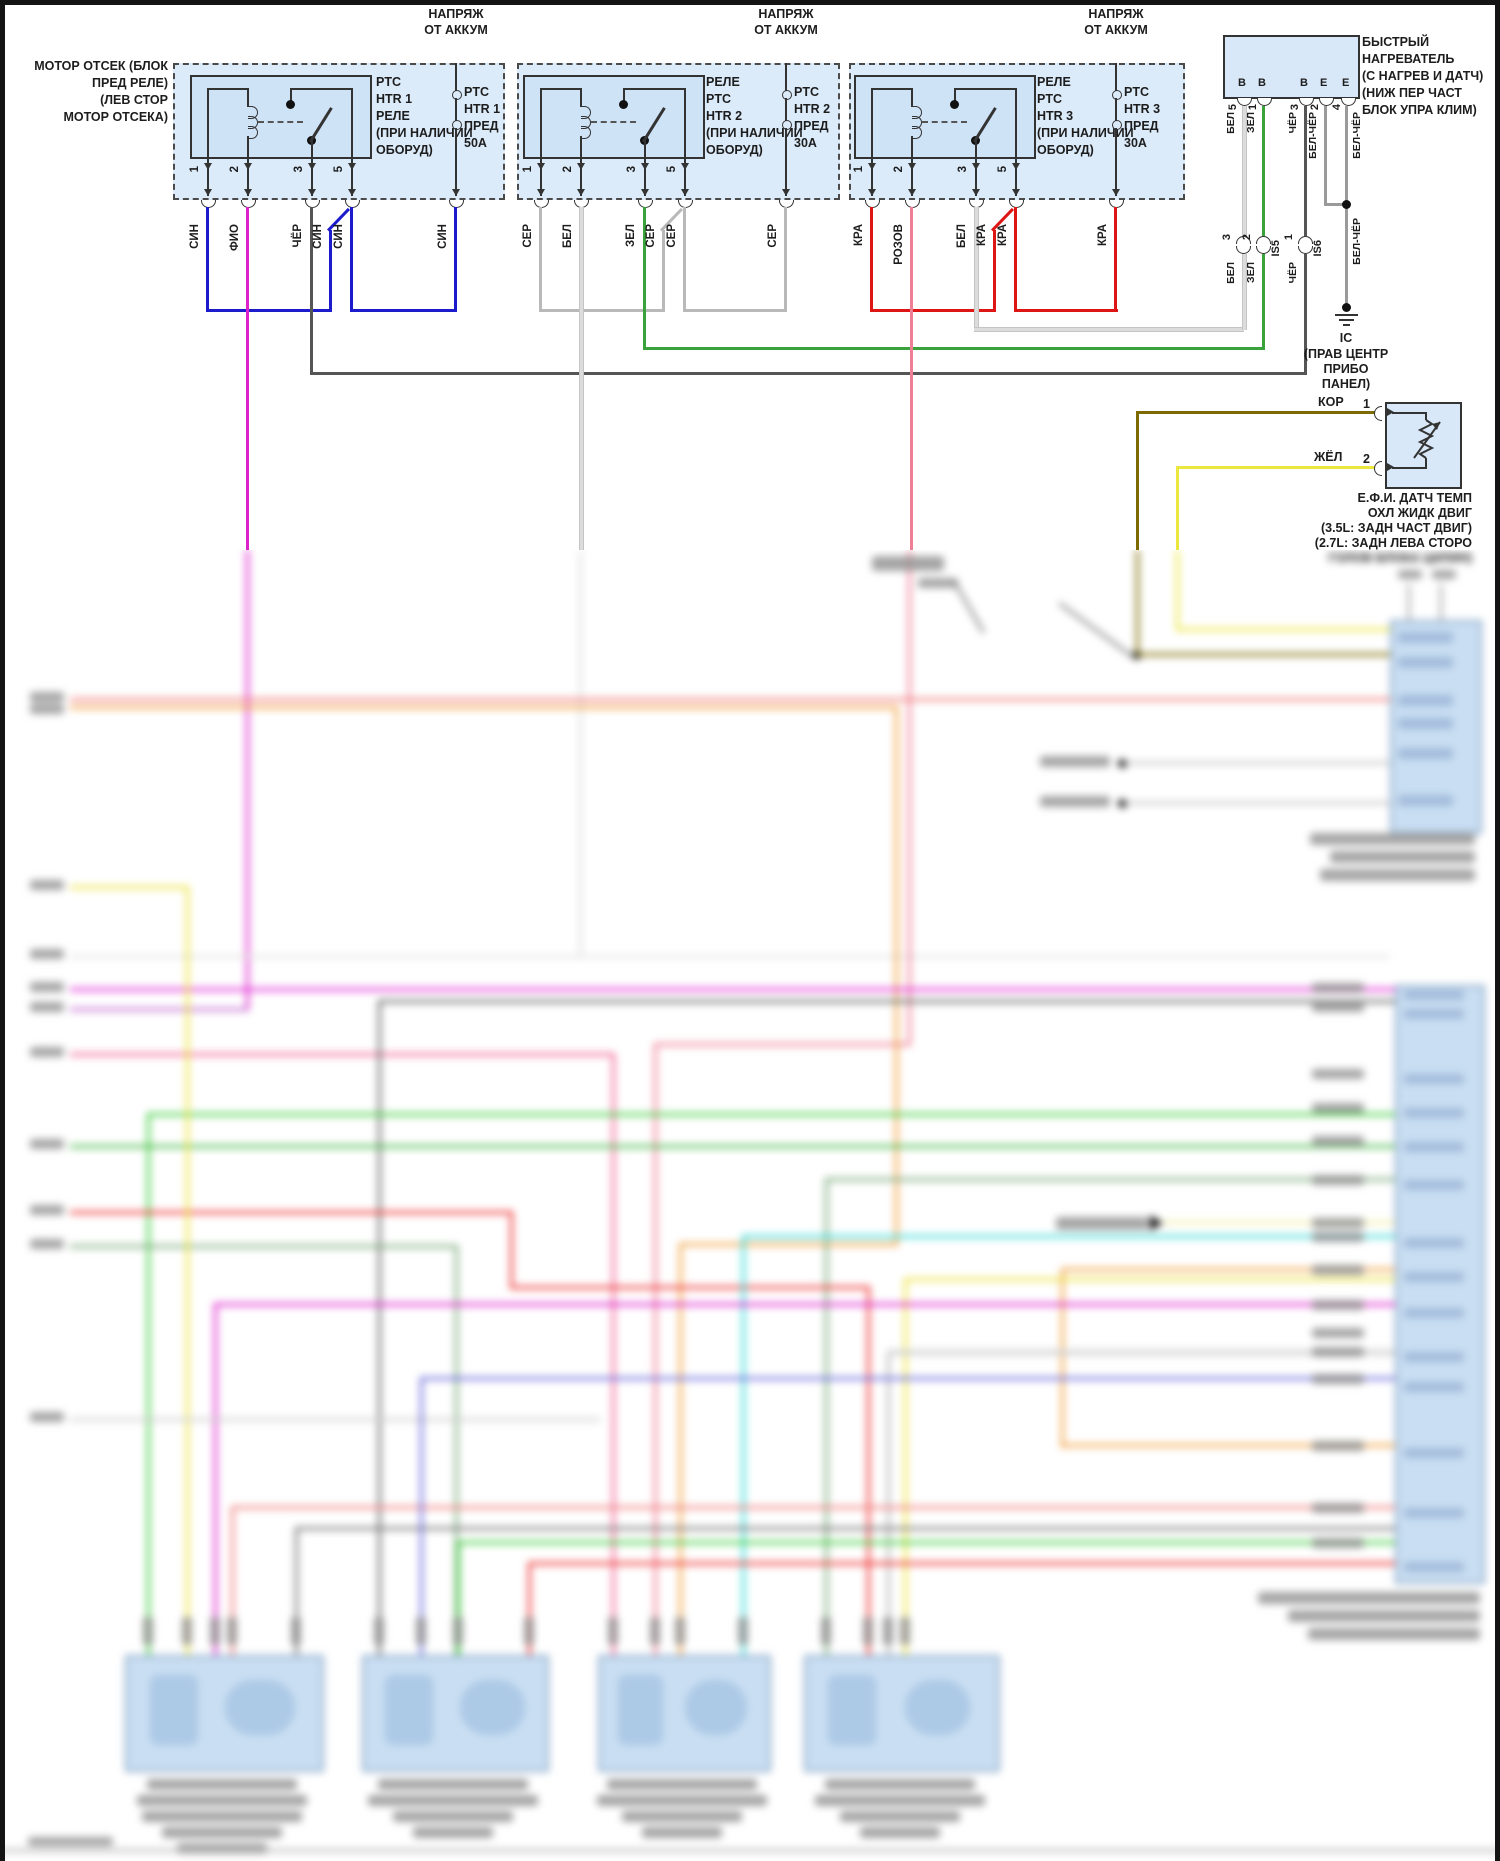  Describe the element at coordinates (129, 887) in the screenshot. I see `blur-wire-yellow1` at that location.